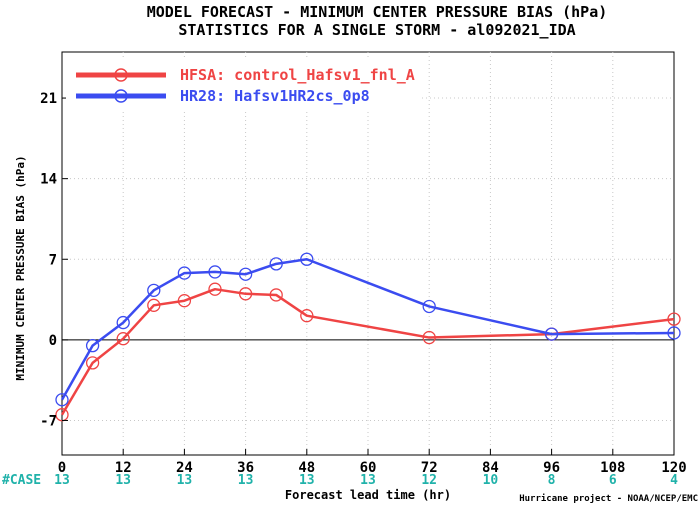  Describe the element at coordinates (20, 267) in the screenshot. I see `y-axis-label: MINIMUM CENTER PRESSURE BIAS (hPa)` at that location.